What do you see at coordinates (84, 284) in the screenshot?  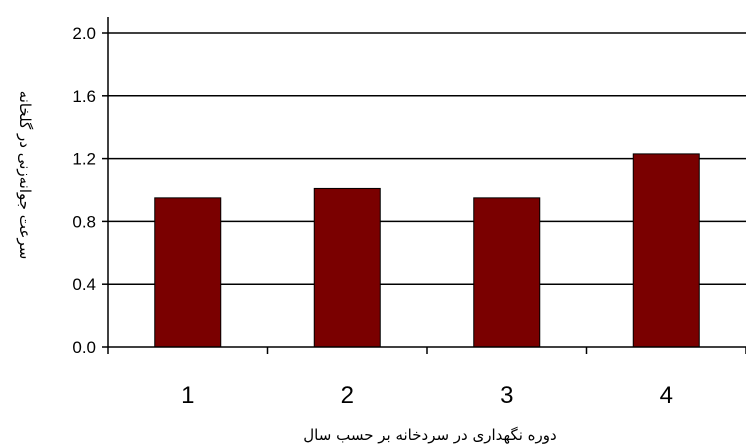 I see `y-tick-label: 0.4` at bounding box center [84, 284].